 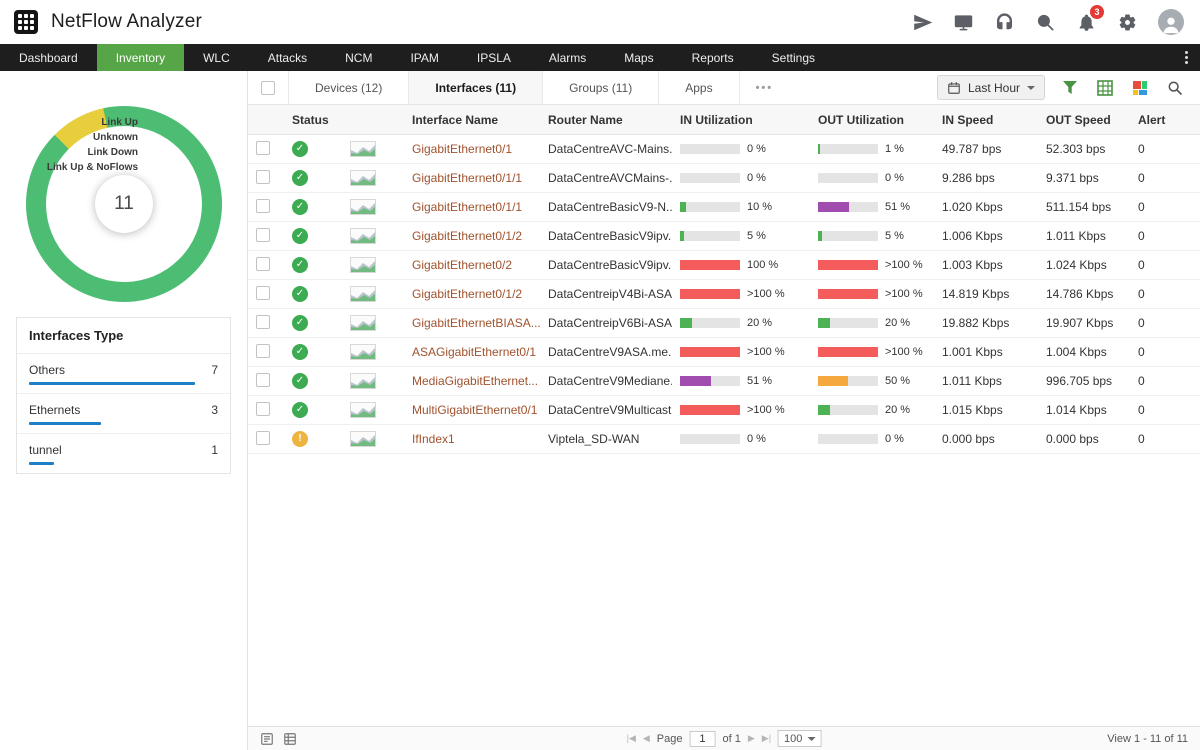 I want to click on select-all-checkbox, so click(x=268, y=87).